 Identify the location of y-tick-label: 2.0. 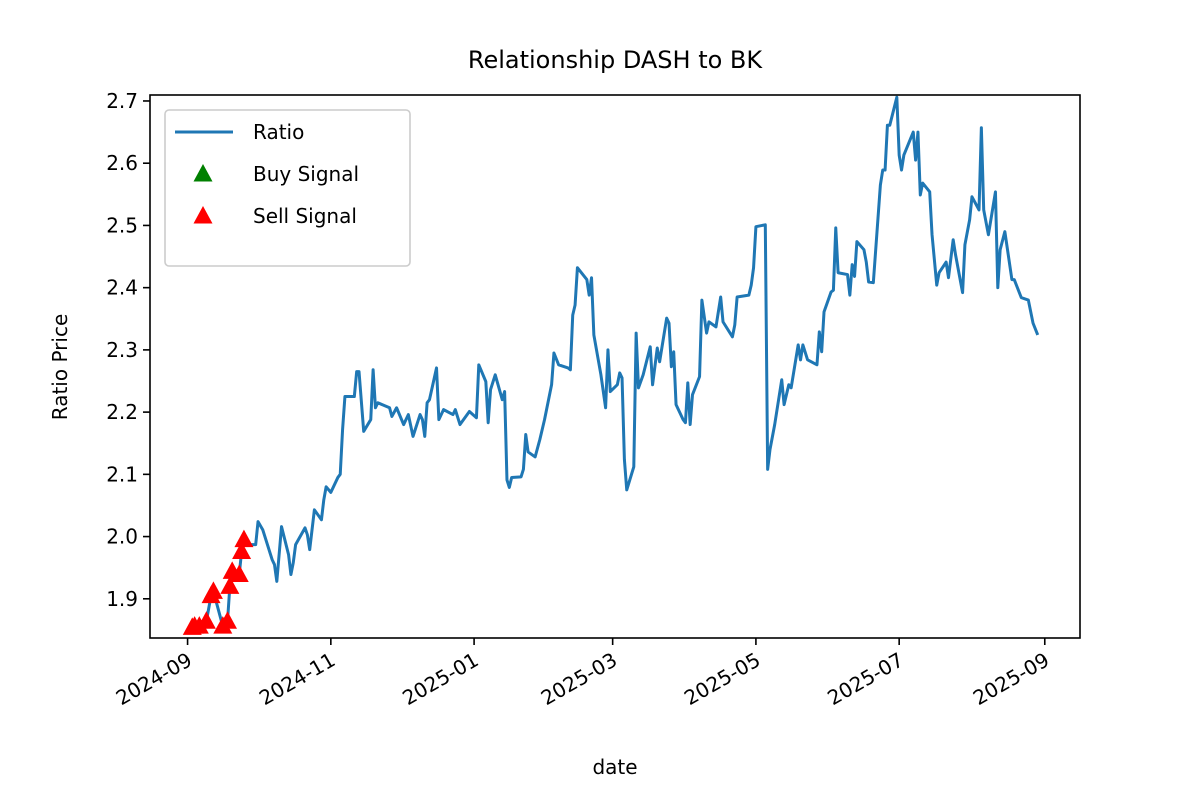
(122, 537).